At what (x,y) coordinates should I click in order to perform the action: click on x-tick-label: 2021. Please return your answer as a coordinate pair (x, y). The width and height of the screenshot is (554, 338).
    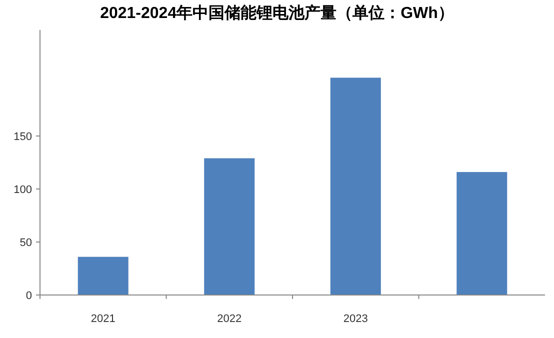
    Looking at the image, I should click on (103, 319).